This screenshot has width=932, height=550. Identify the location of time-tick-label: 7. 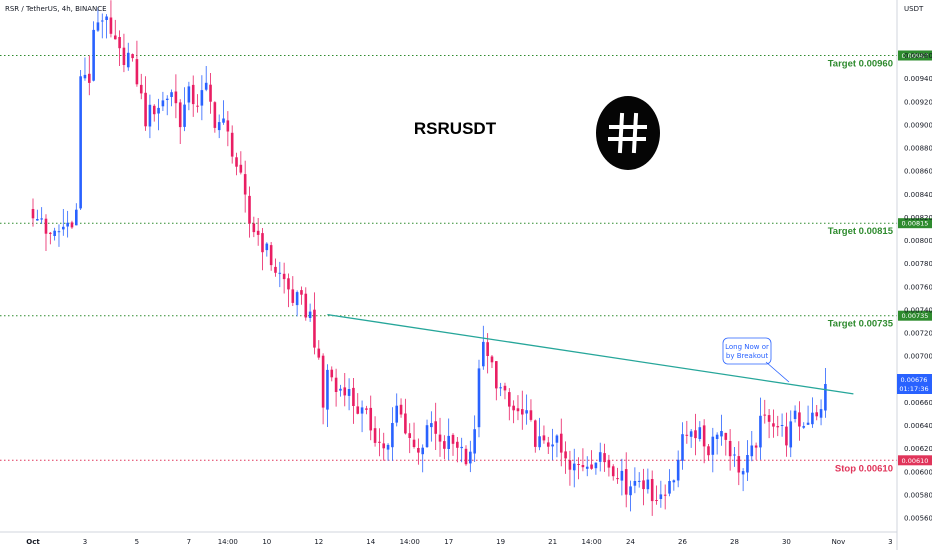
(189, 542).